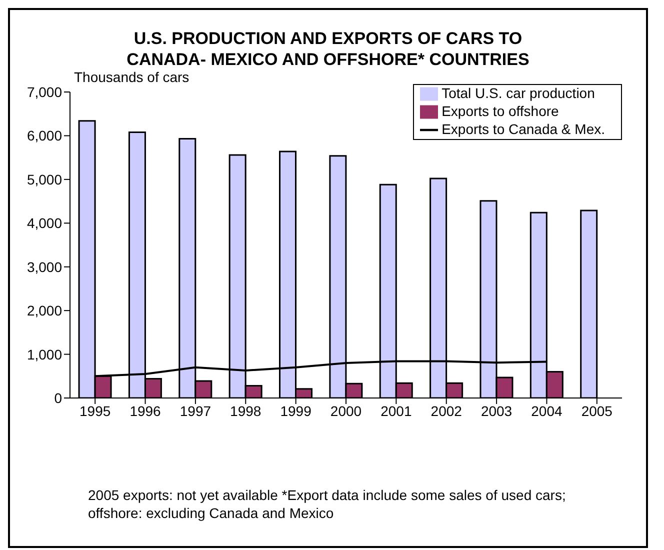 The width and height of the screenshot is (664, 550). Describe the element at coordinates (146, 410) in the screenshot. I see `x-tick-label: 1996` at that location.